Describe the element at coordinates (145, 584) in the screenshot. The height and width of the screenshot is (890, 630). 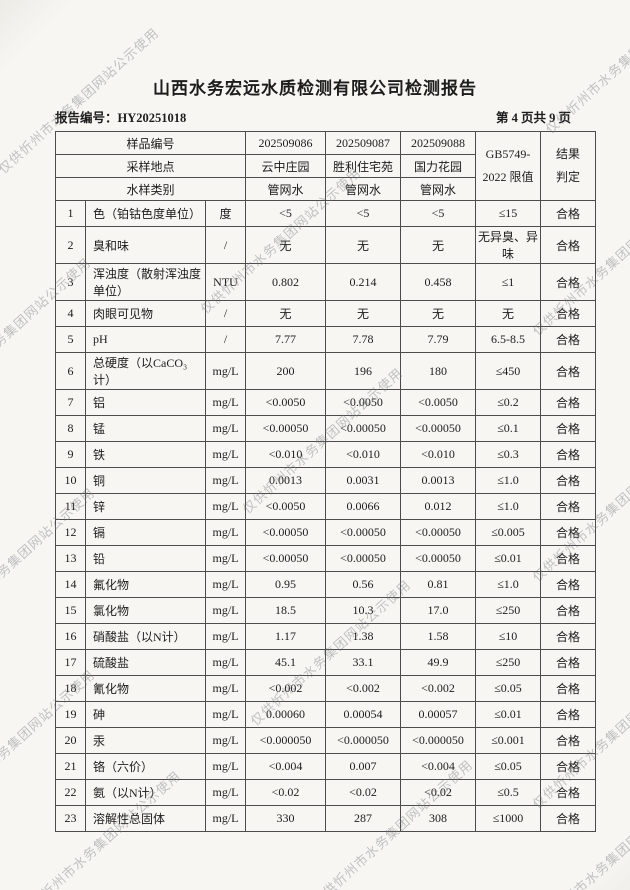
I see `item-name: 氟化物` at that location.